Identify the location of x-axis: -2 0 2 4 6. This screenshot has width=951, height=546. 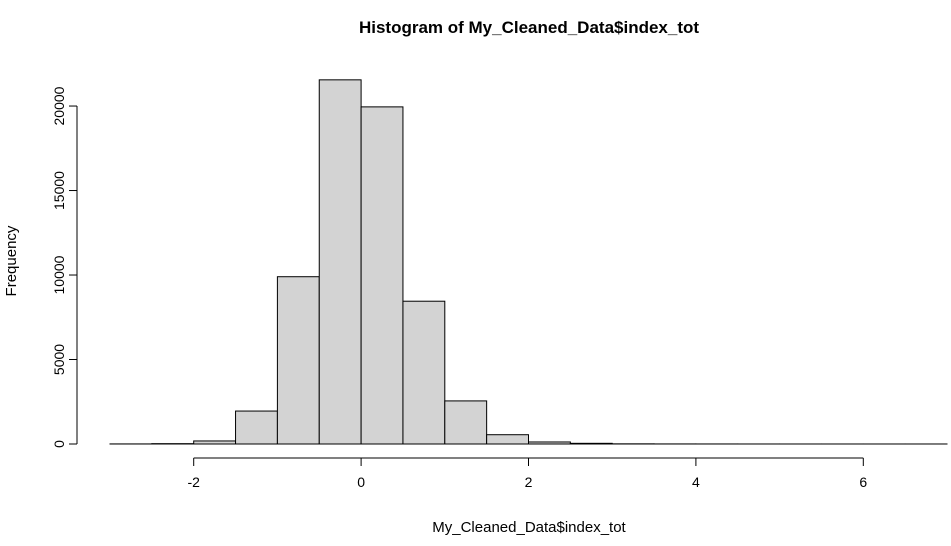
(527, 473).